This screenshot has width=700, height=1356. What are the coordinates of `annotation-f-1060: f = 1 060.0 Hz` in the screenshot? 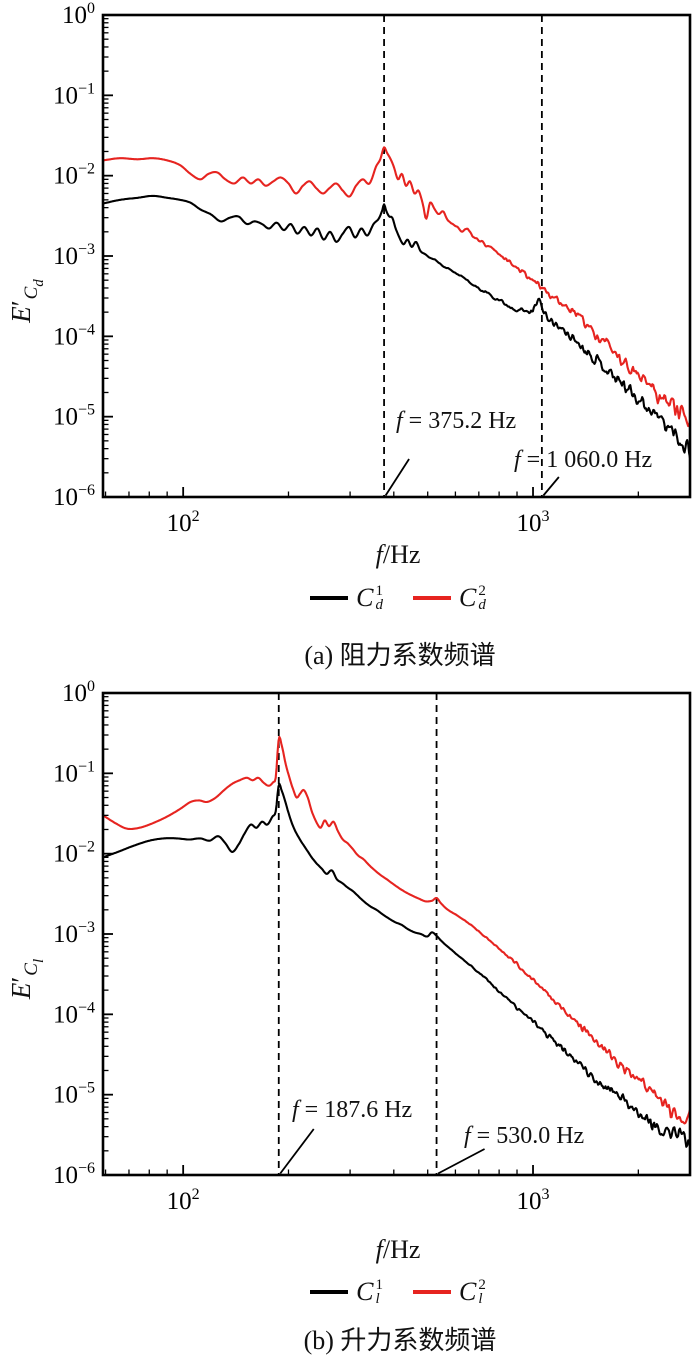 It's located at (583, 460).